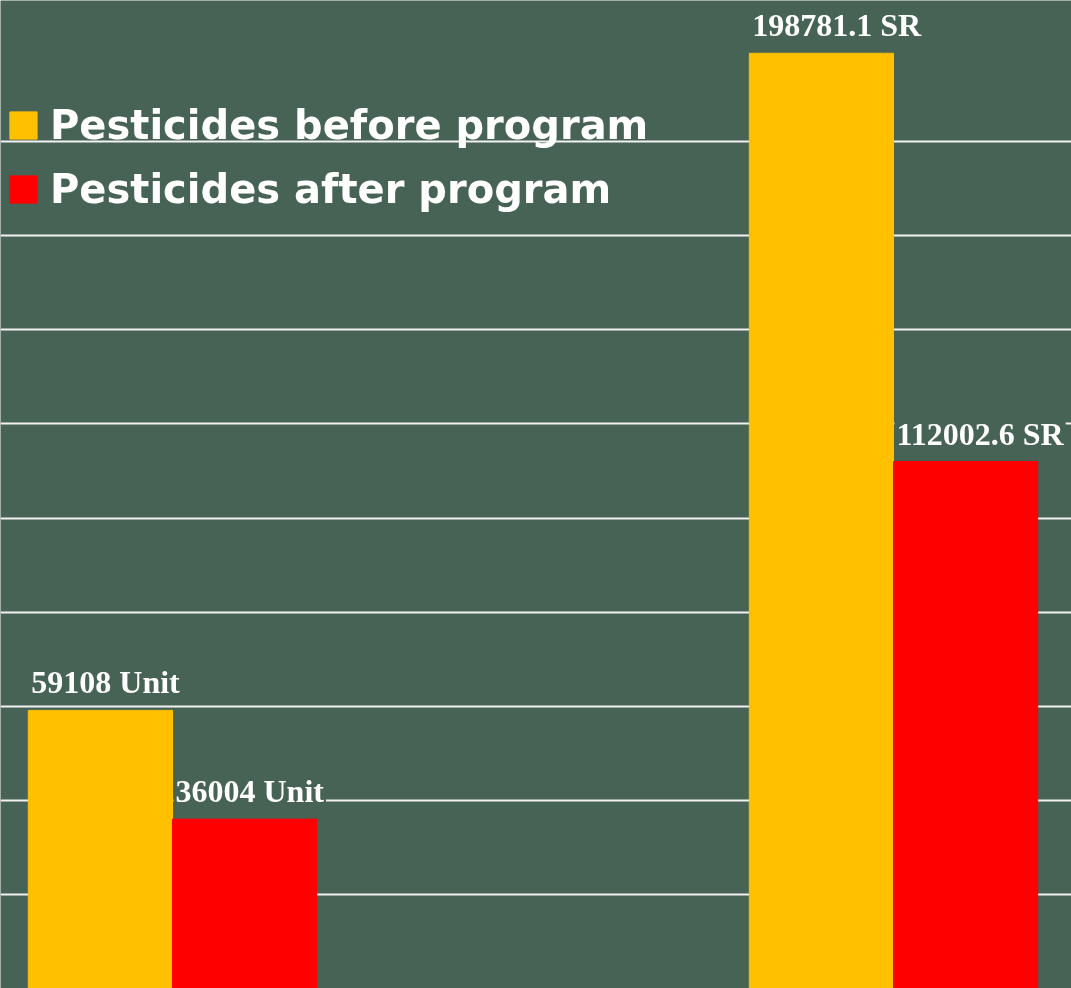 Image resolution: width=1071 pixels, height=988 pixels. Describe the element at coordinates (106, 682) in the screenshot. I see `data-label: 59108 Unit` at that location.